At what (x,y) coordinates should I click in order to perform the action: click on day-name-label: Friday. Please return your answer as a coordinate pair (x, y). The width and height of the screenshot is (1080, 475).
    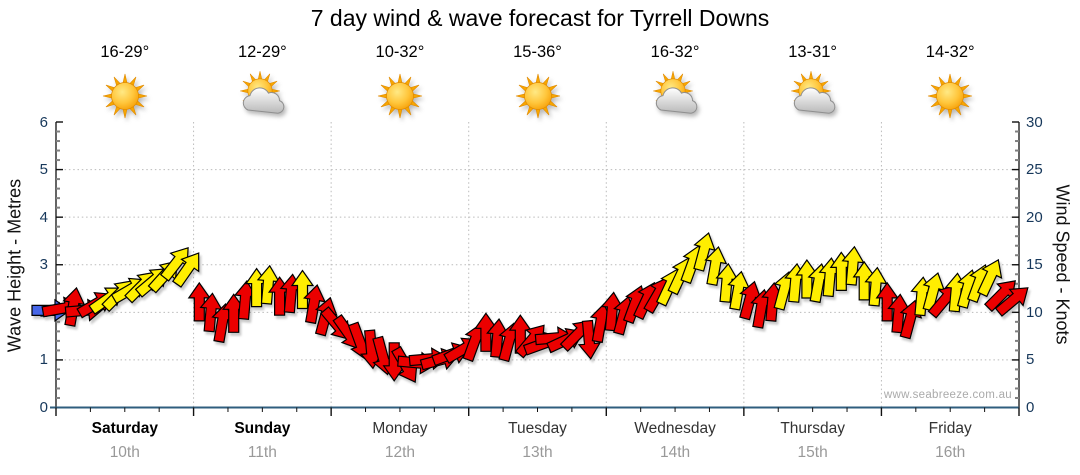
    Looking at the image, I should click on (950, 428).